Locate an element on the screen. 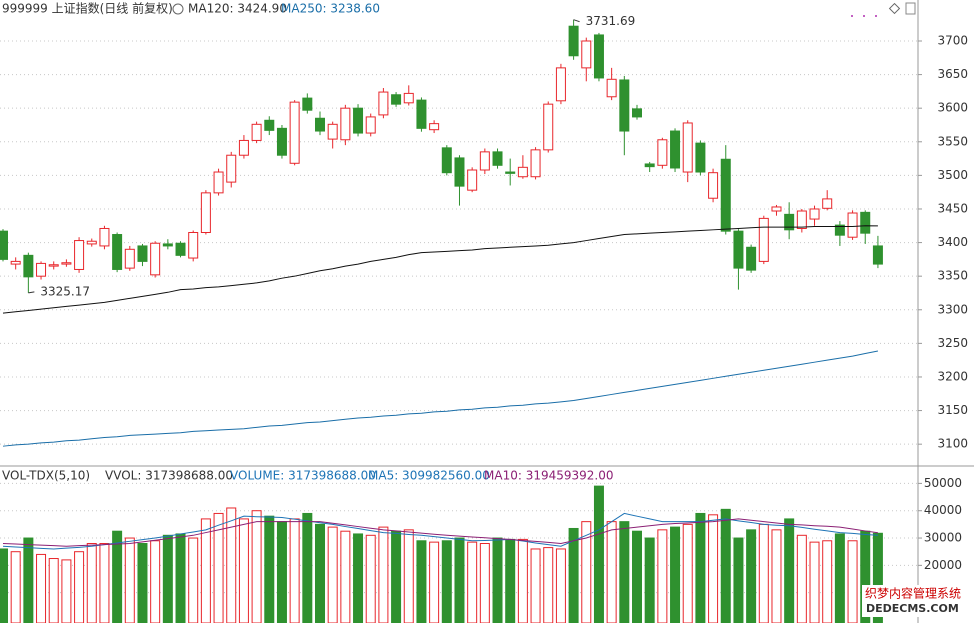  high-annotation: 3731.69 is located at coordinates (611, 21).